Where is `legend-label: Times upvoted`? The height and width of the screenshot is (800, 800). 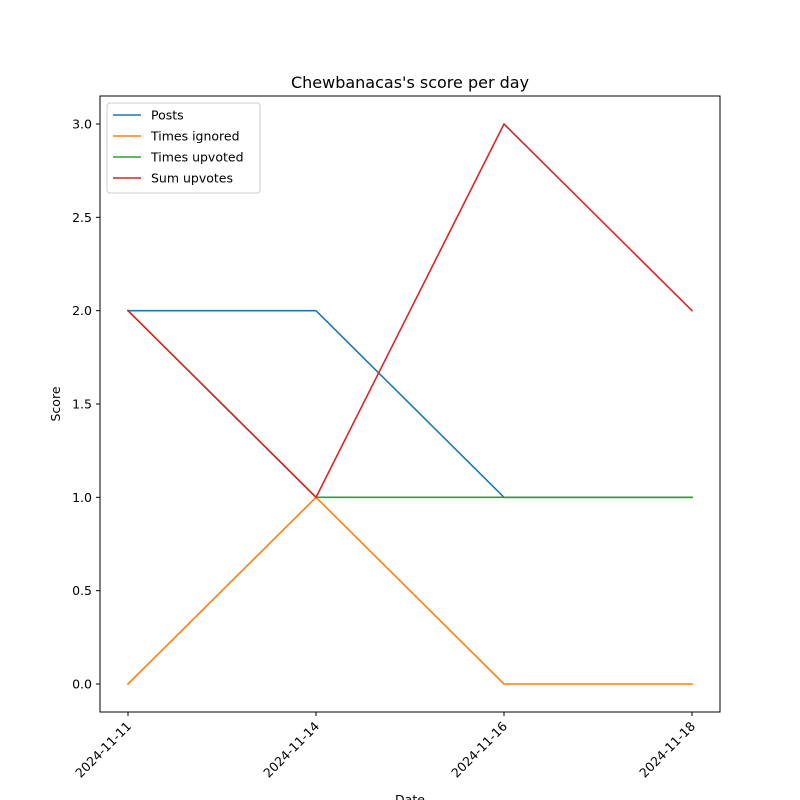 legend-label: Times upvoted is located at coordinates (197, 157).